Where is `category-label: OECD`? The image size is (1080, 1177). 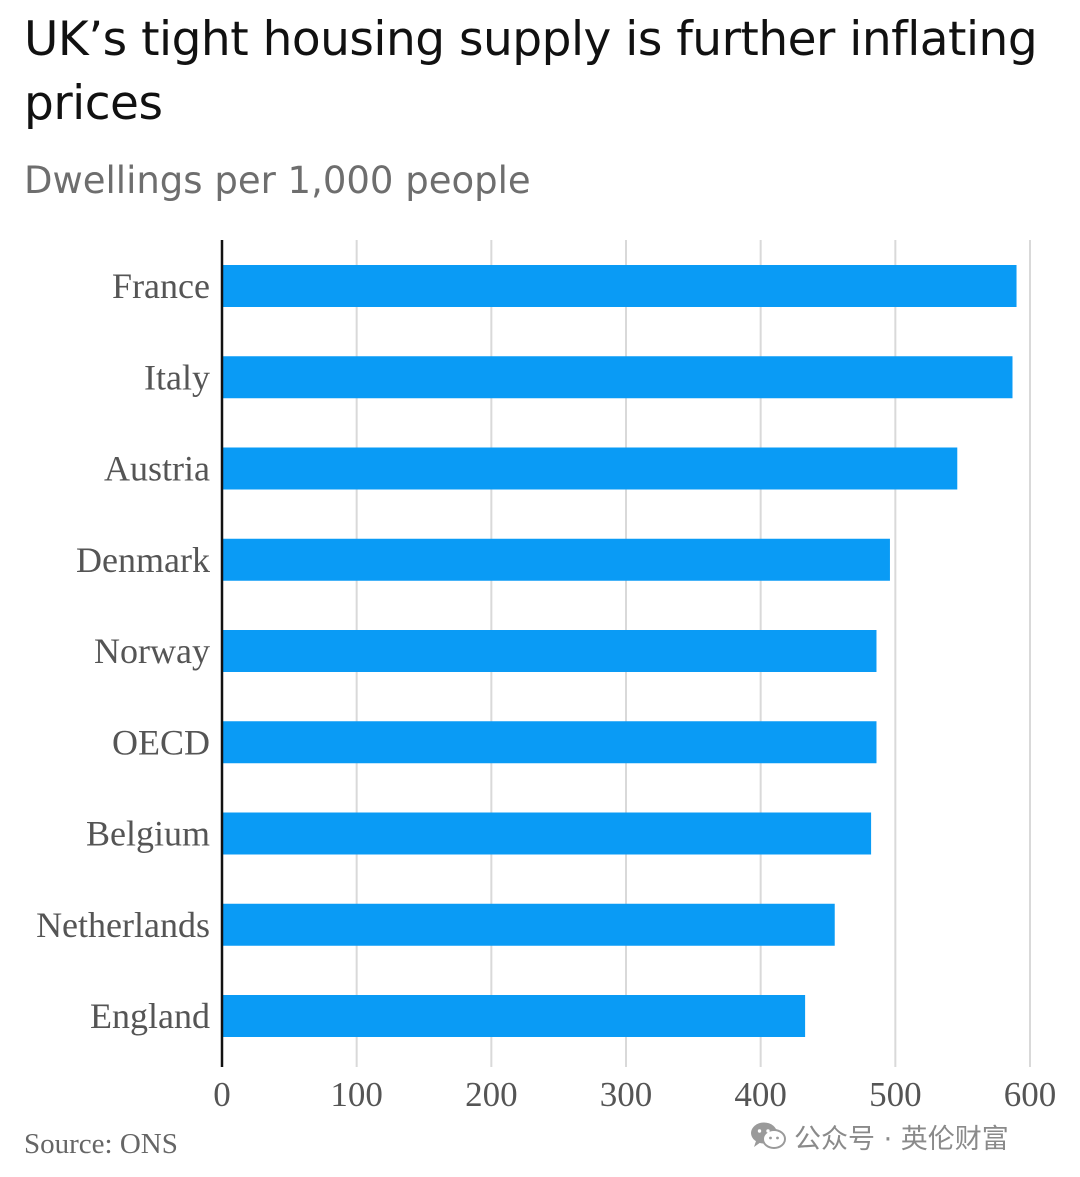 category-label: OECD is located at coordinates (161, 742).